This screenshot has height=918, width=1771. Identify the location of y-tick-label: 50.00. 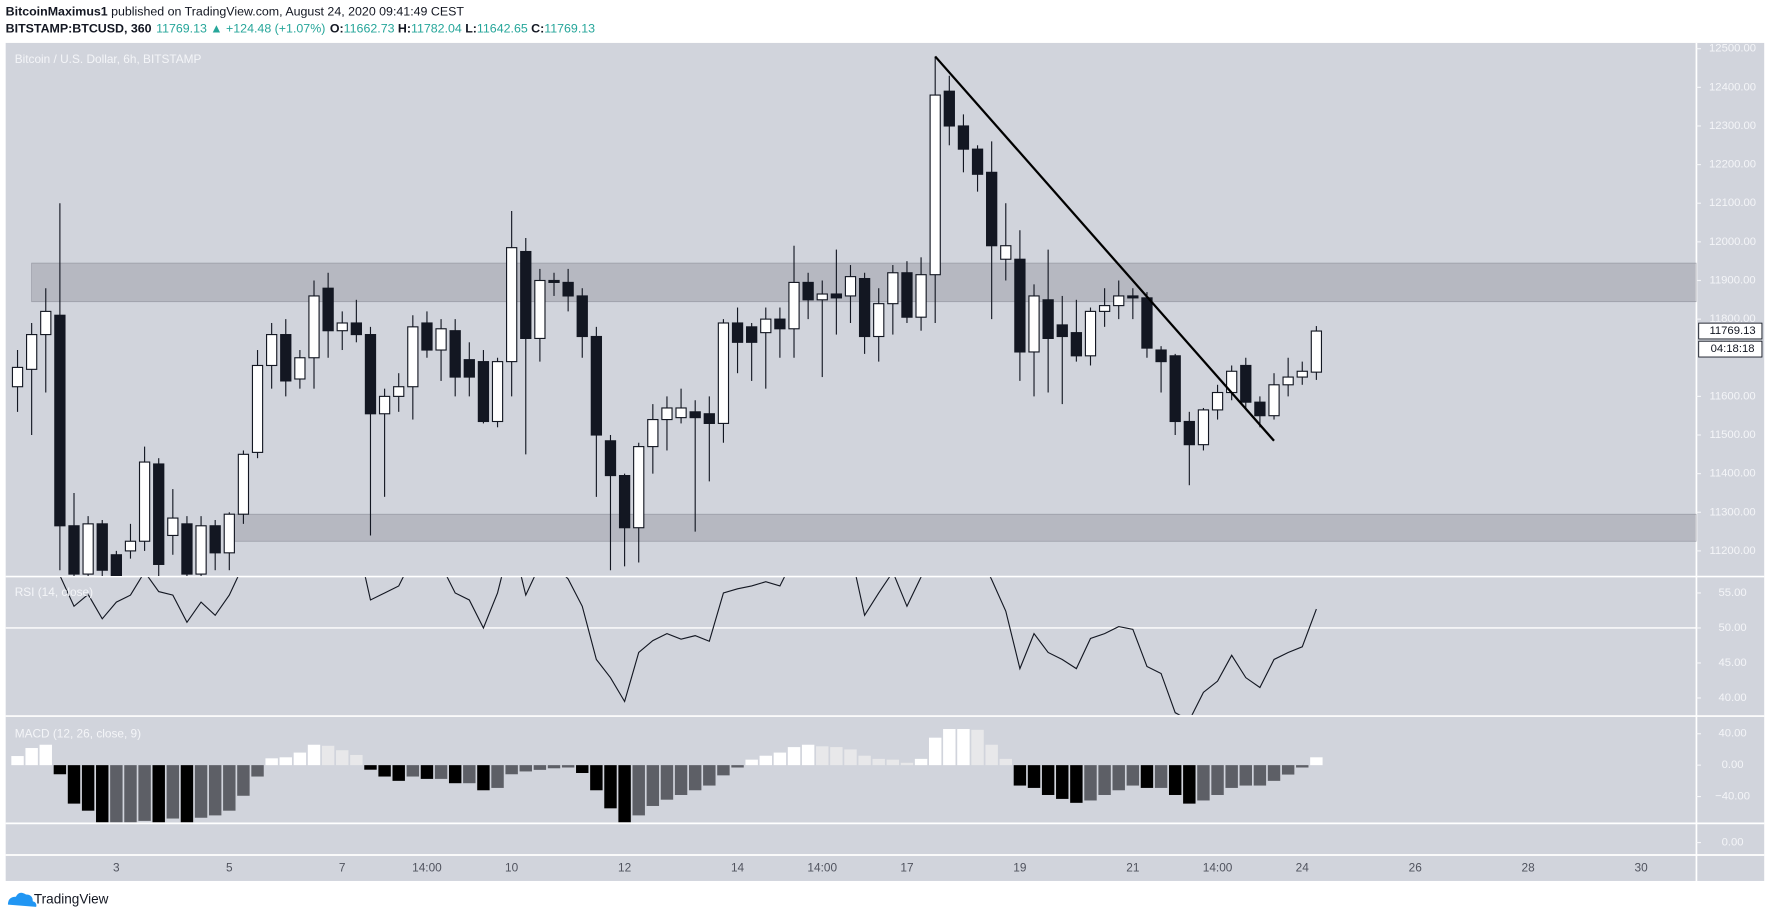
(1732, 628).